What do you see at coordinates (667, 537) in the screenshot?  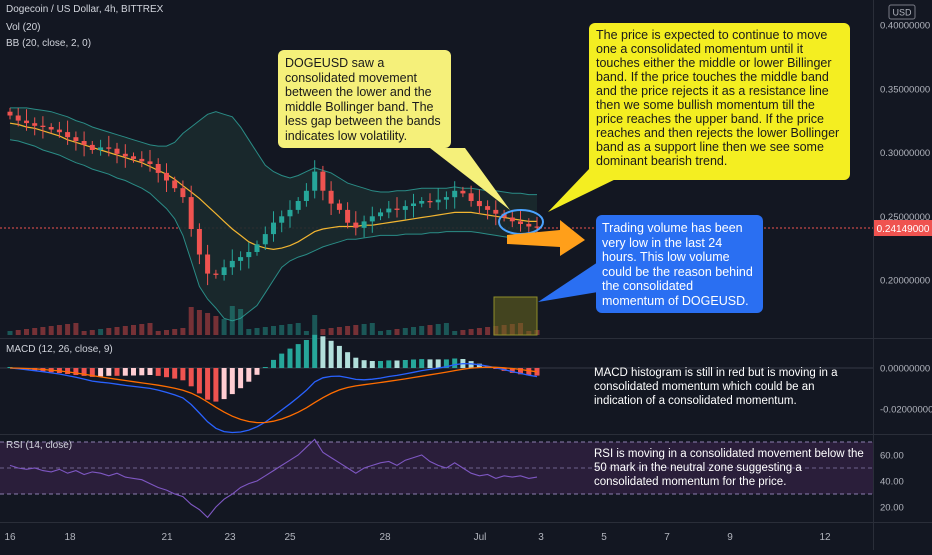 I see `time-tick-label: 7` at bounding box center [667, 537].